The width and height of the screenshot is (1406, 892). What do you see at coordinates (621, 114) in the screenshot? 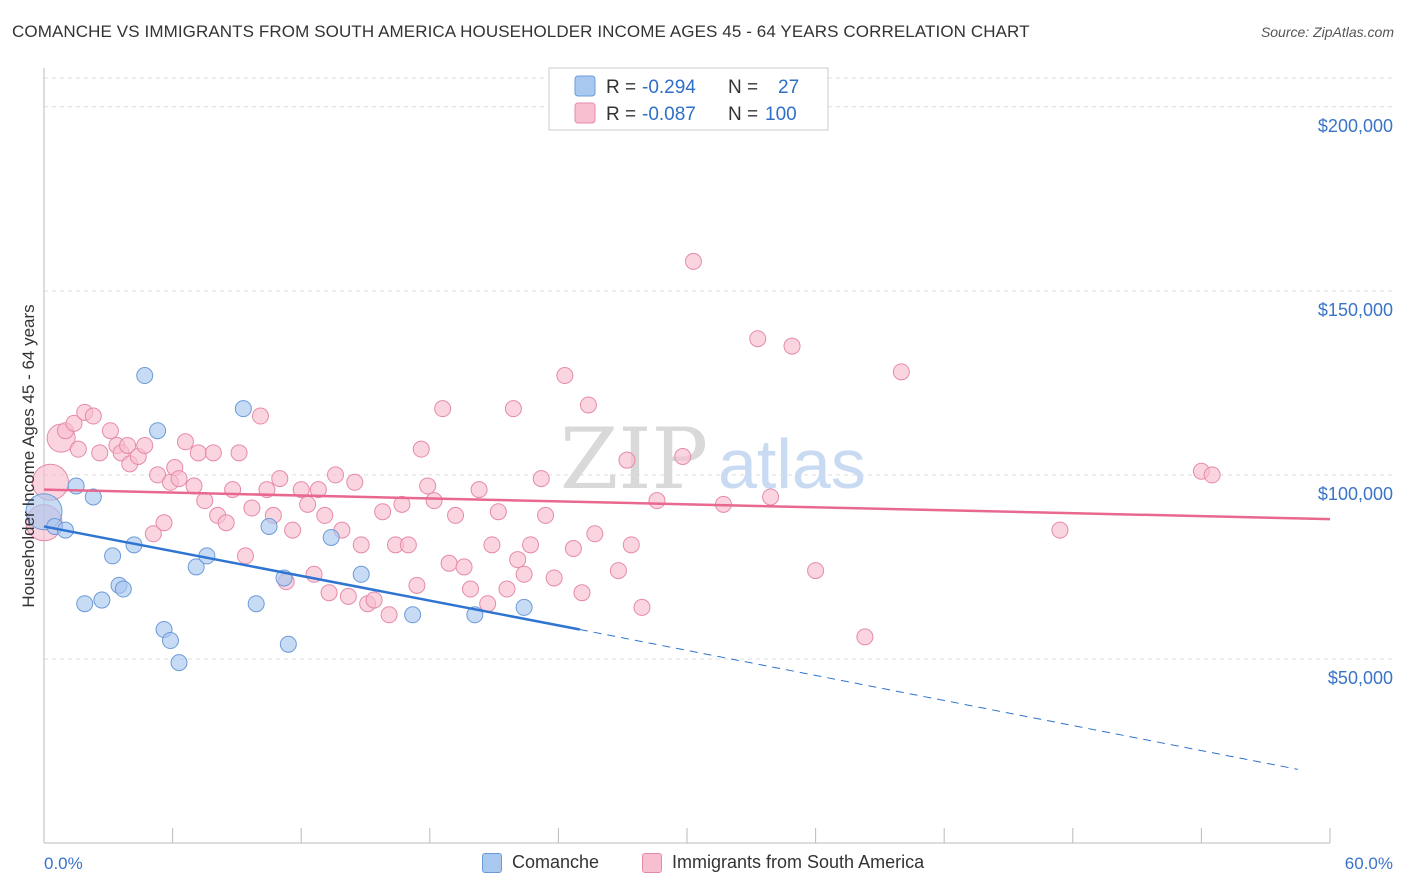
I see `legend-r-label-2: R =` at bounding box center [621, 114].